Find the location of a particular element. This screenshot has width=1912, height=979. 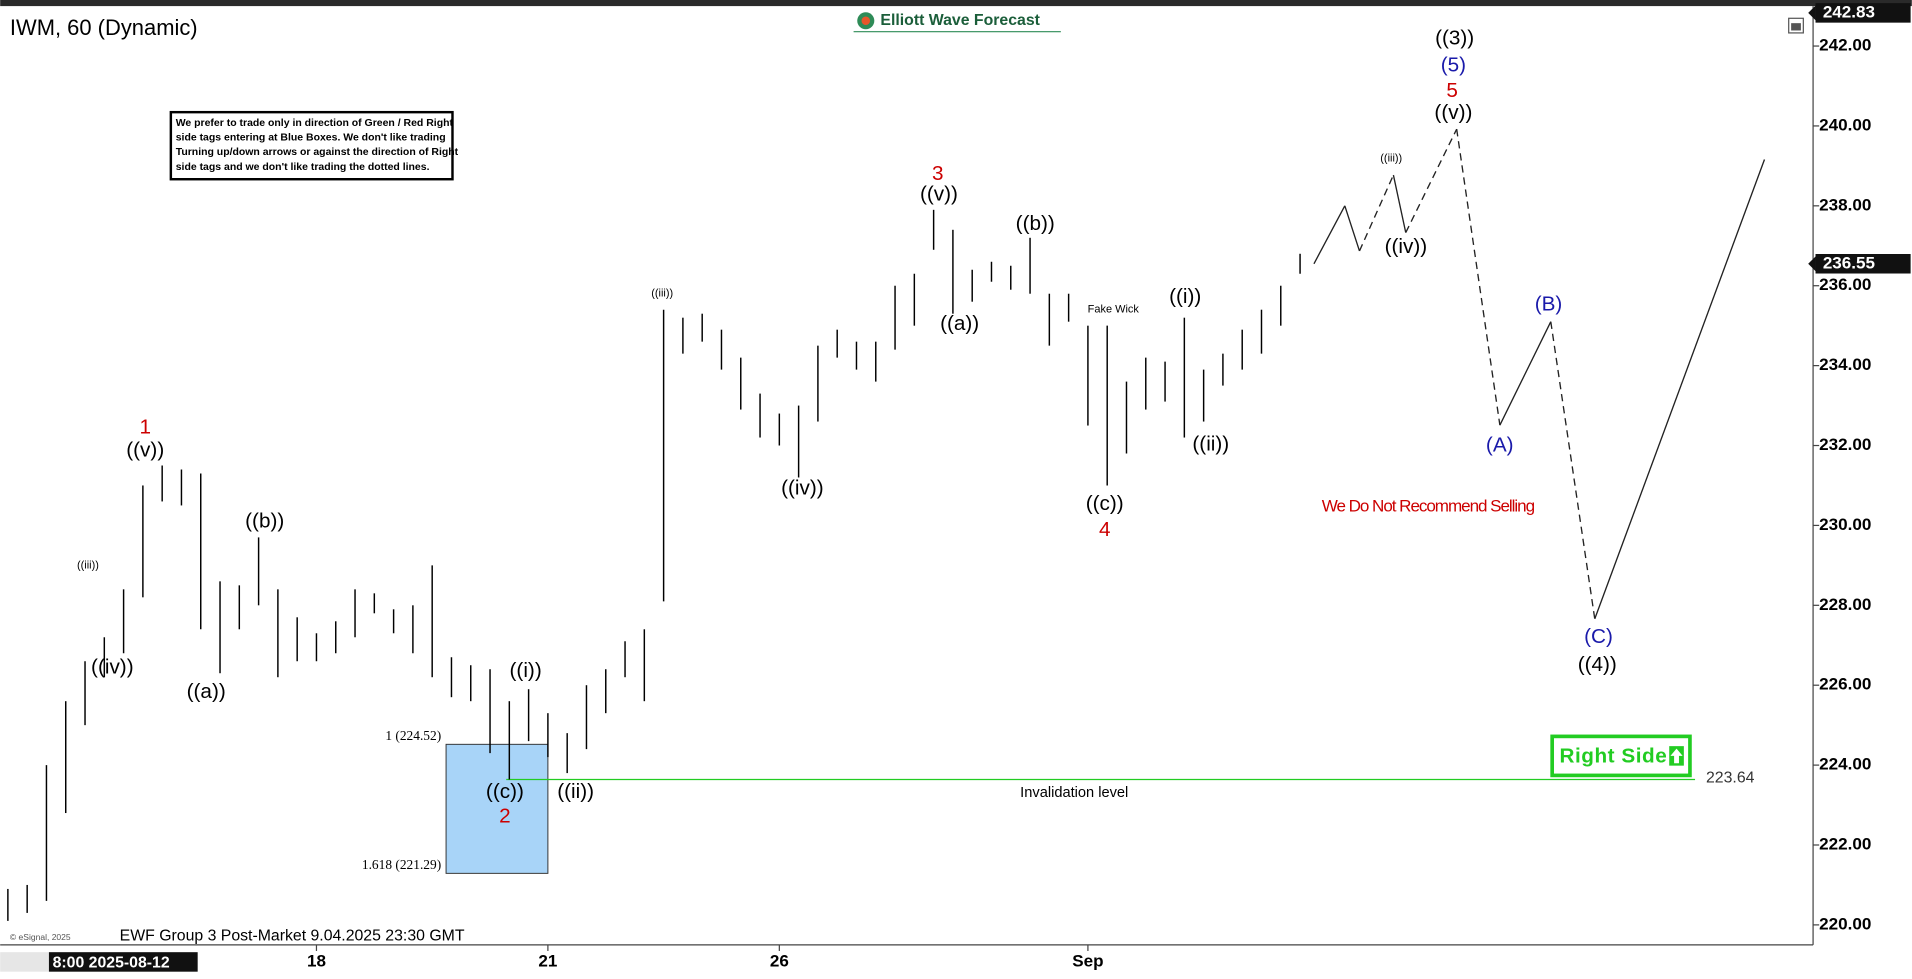

invalidation-text: Invalidation level is located at coordinates (1074, 793).